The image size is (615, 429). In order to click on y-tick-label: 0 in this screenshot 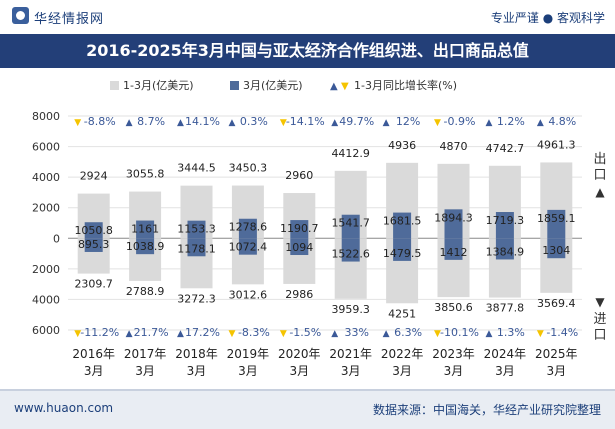, I will do `click(56, 238)`.